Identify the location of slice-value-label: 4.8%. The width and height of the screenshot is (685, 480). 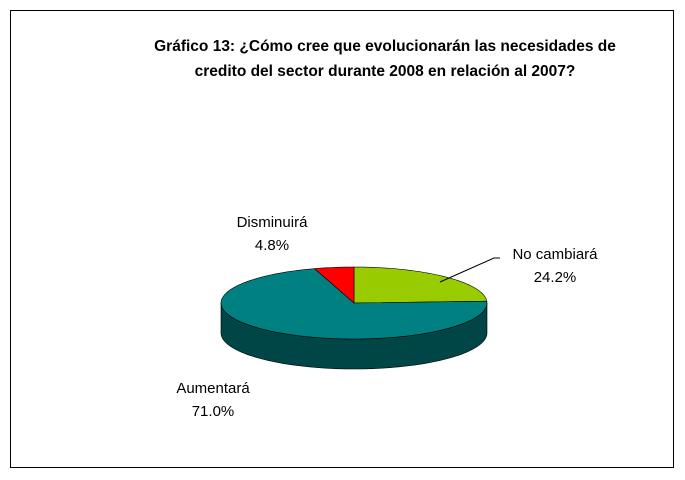
(272, 245).